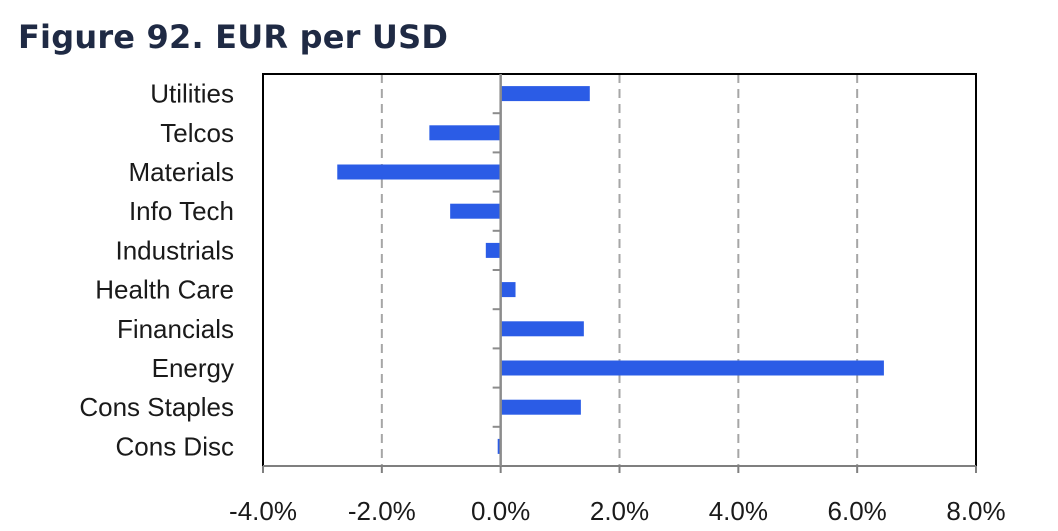 Image resolution: width=1058 pixels, height=531 pixels. What do you see at coordinates (181, 211) in the screenshot?
I see `category-label: Info Tech` at bounding box center [181, 211].